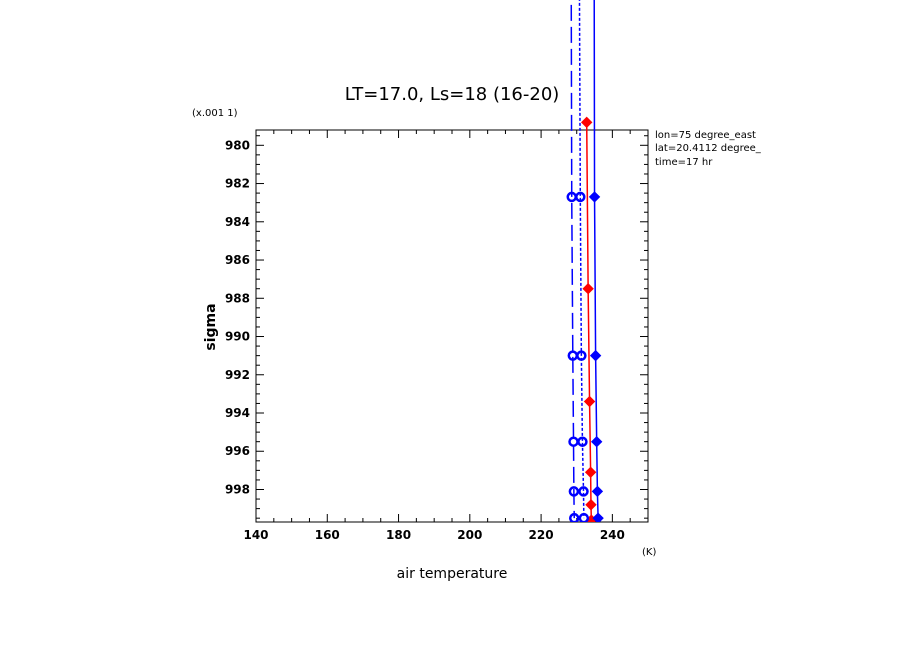 The image size is (904, 654). I want to click on y-tick-label: 998, so click(237, 489).